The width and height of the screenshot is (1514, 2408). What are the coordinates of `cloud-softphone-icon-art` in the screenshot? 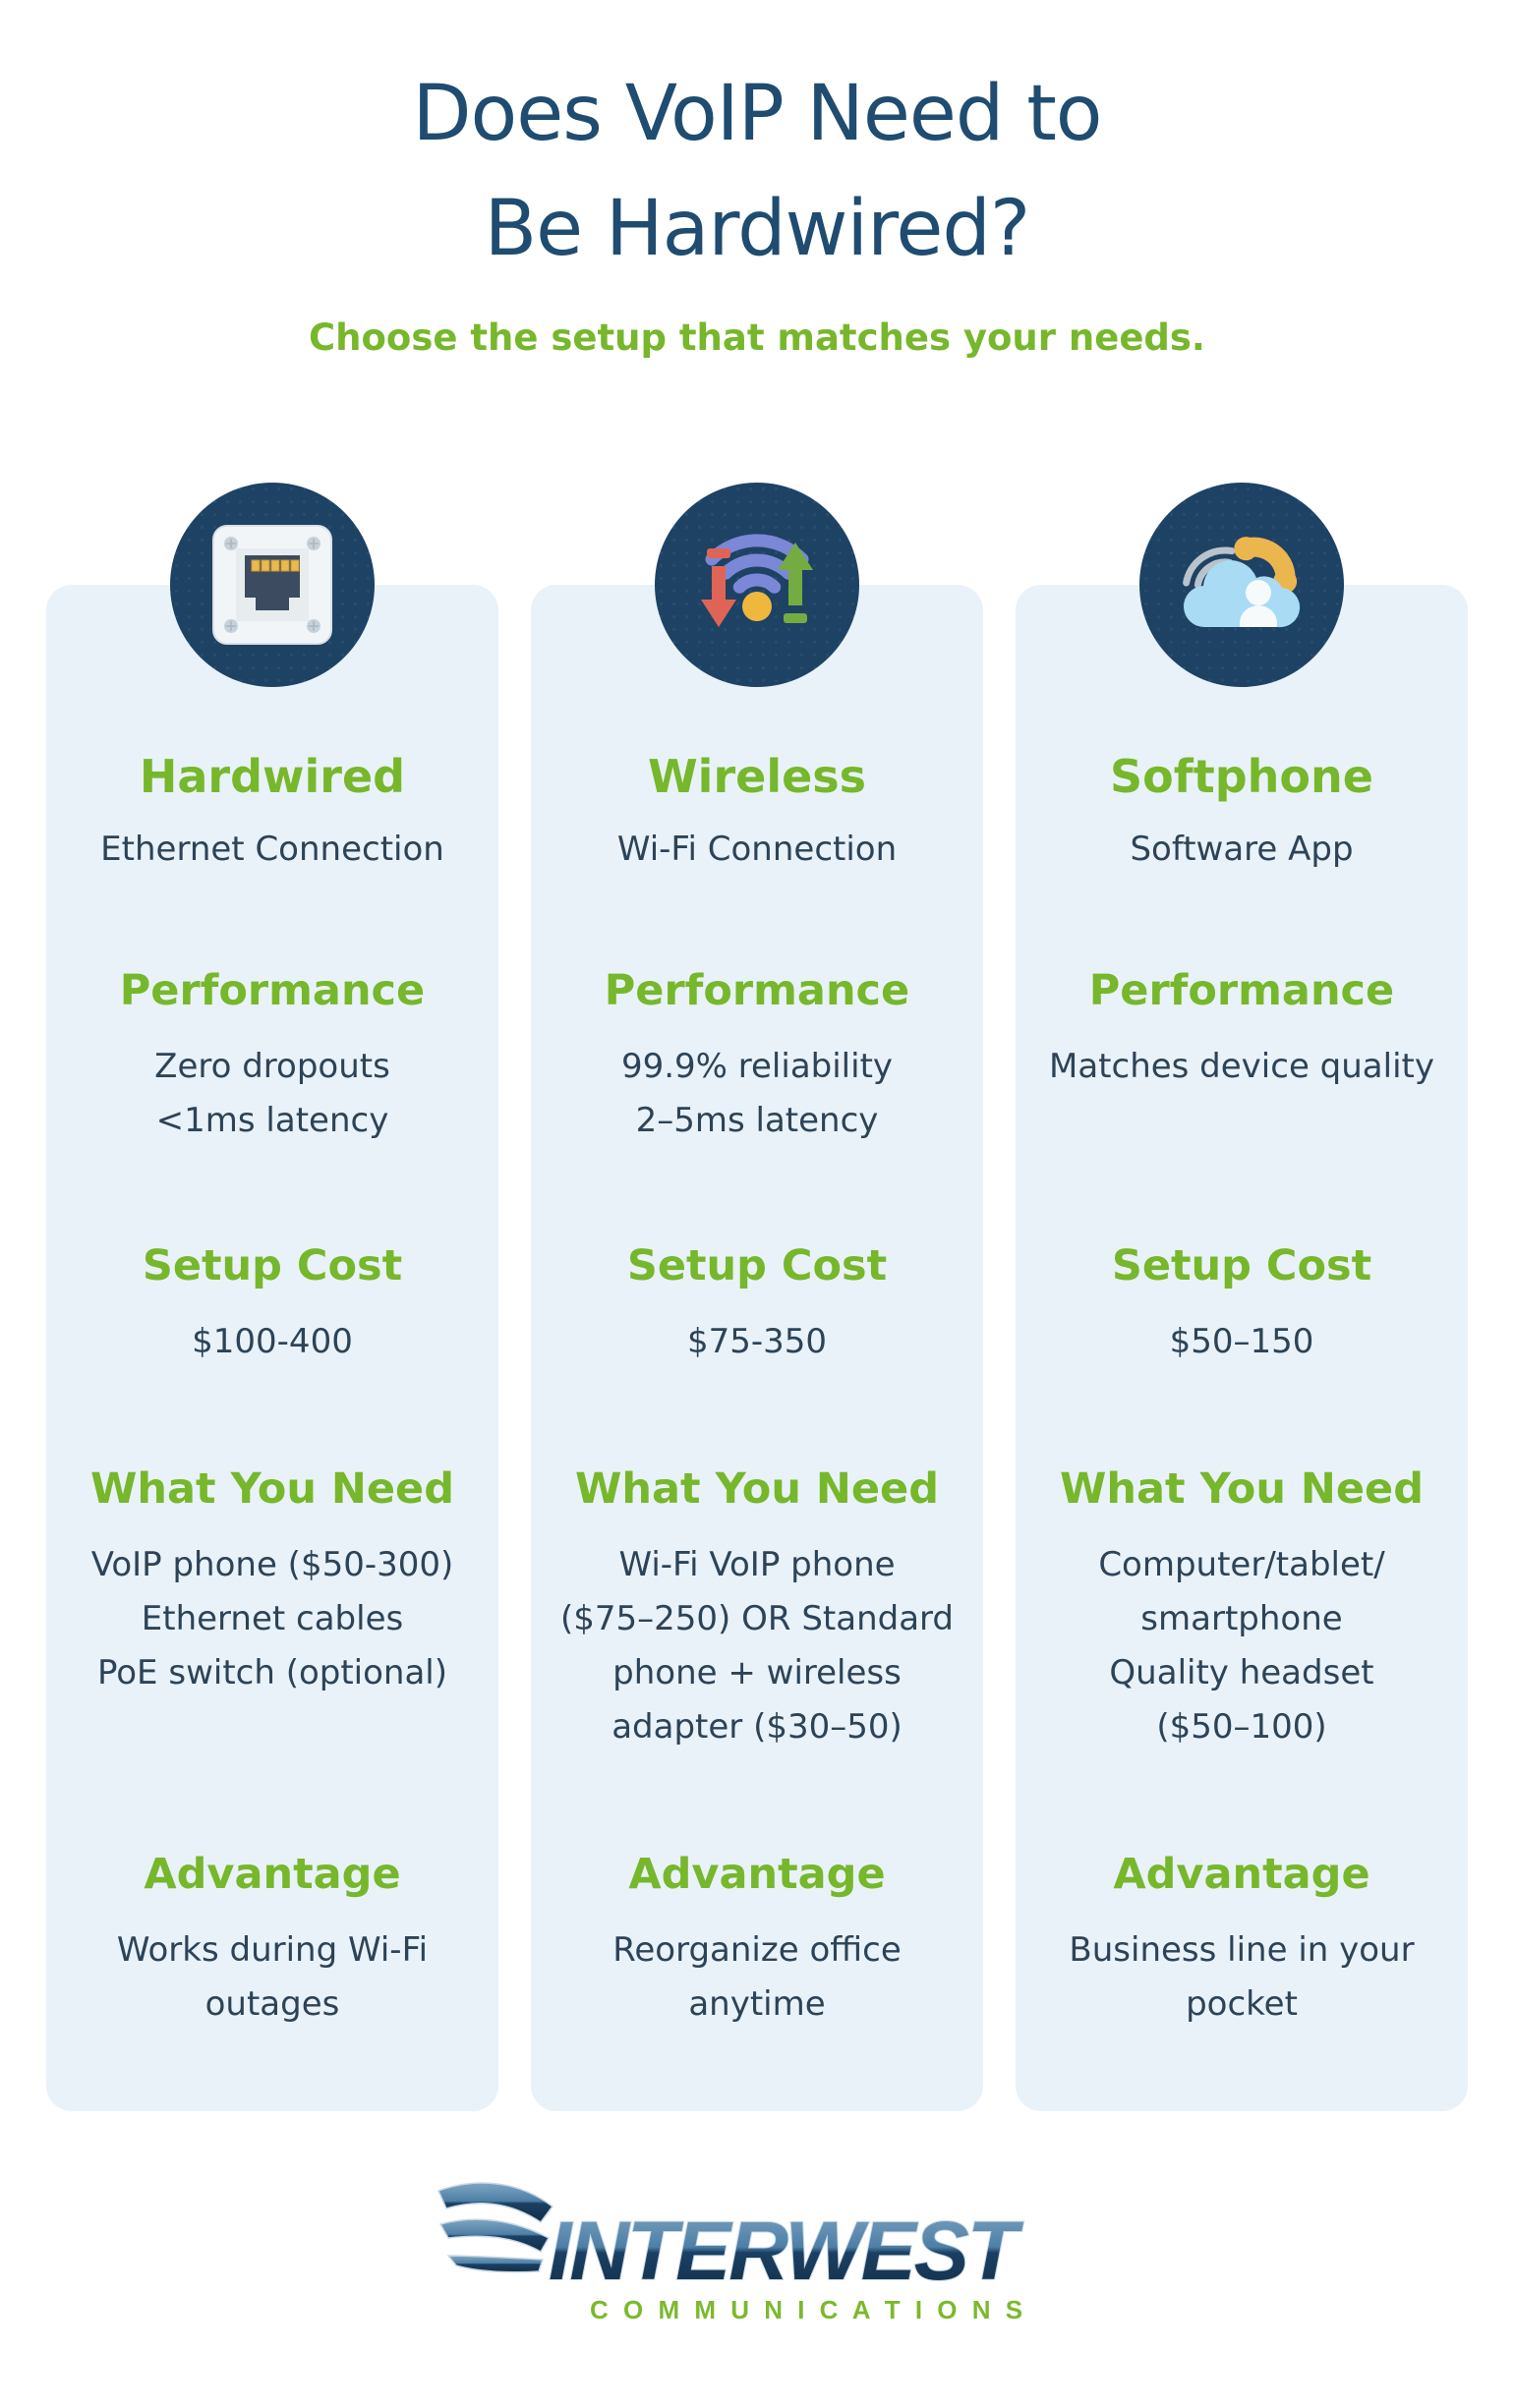 It's located at (1242, 582).